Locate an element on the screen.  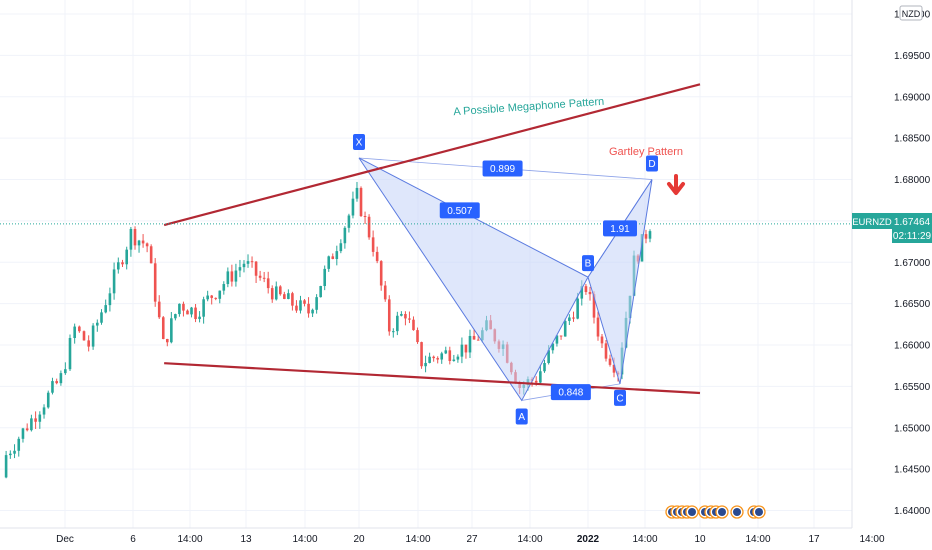
point-label-a is located at coordinates (521, 416).